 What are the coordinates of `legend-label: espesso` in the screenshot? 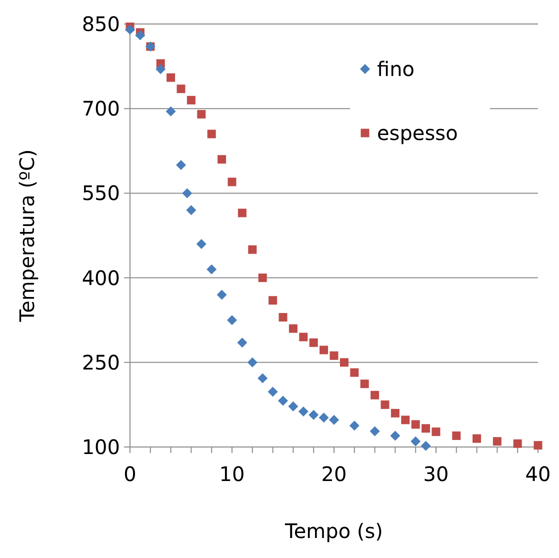 It's located at (417, 133).